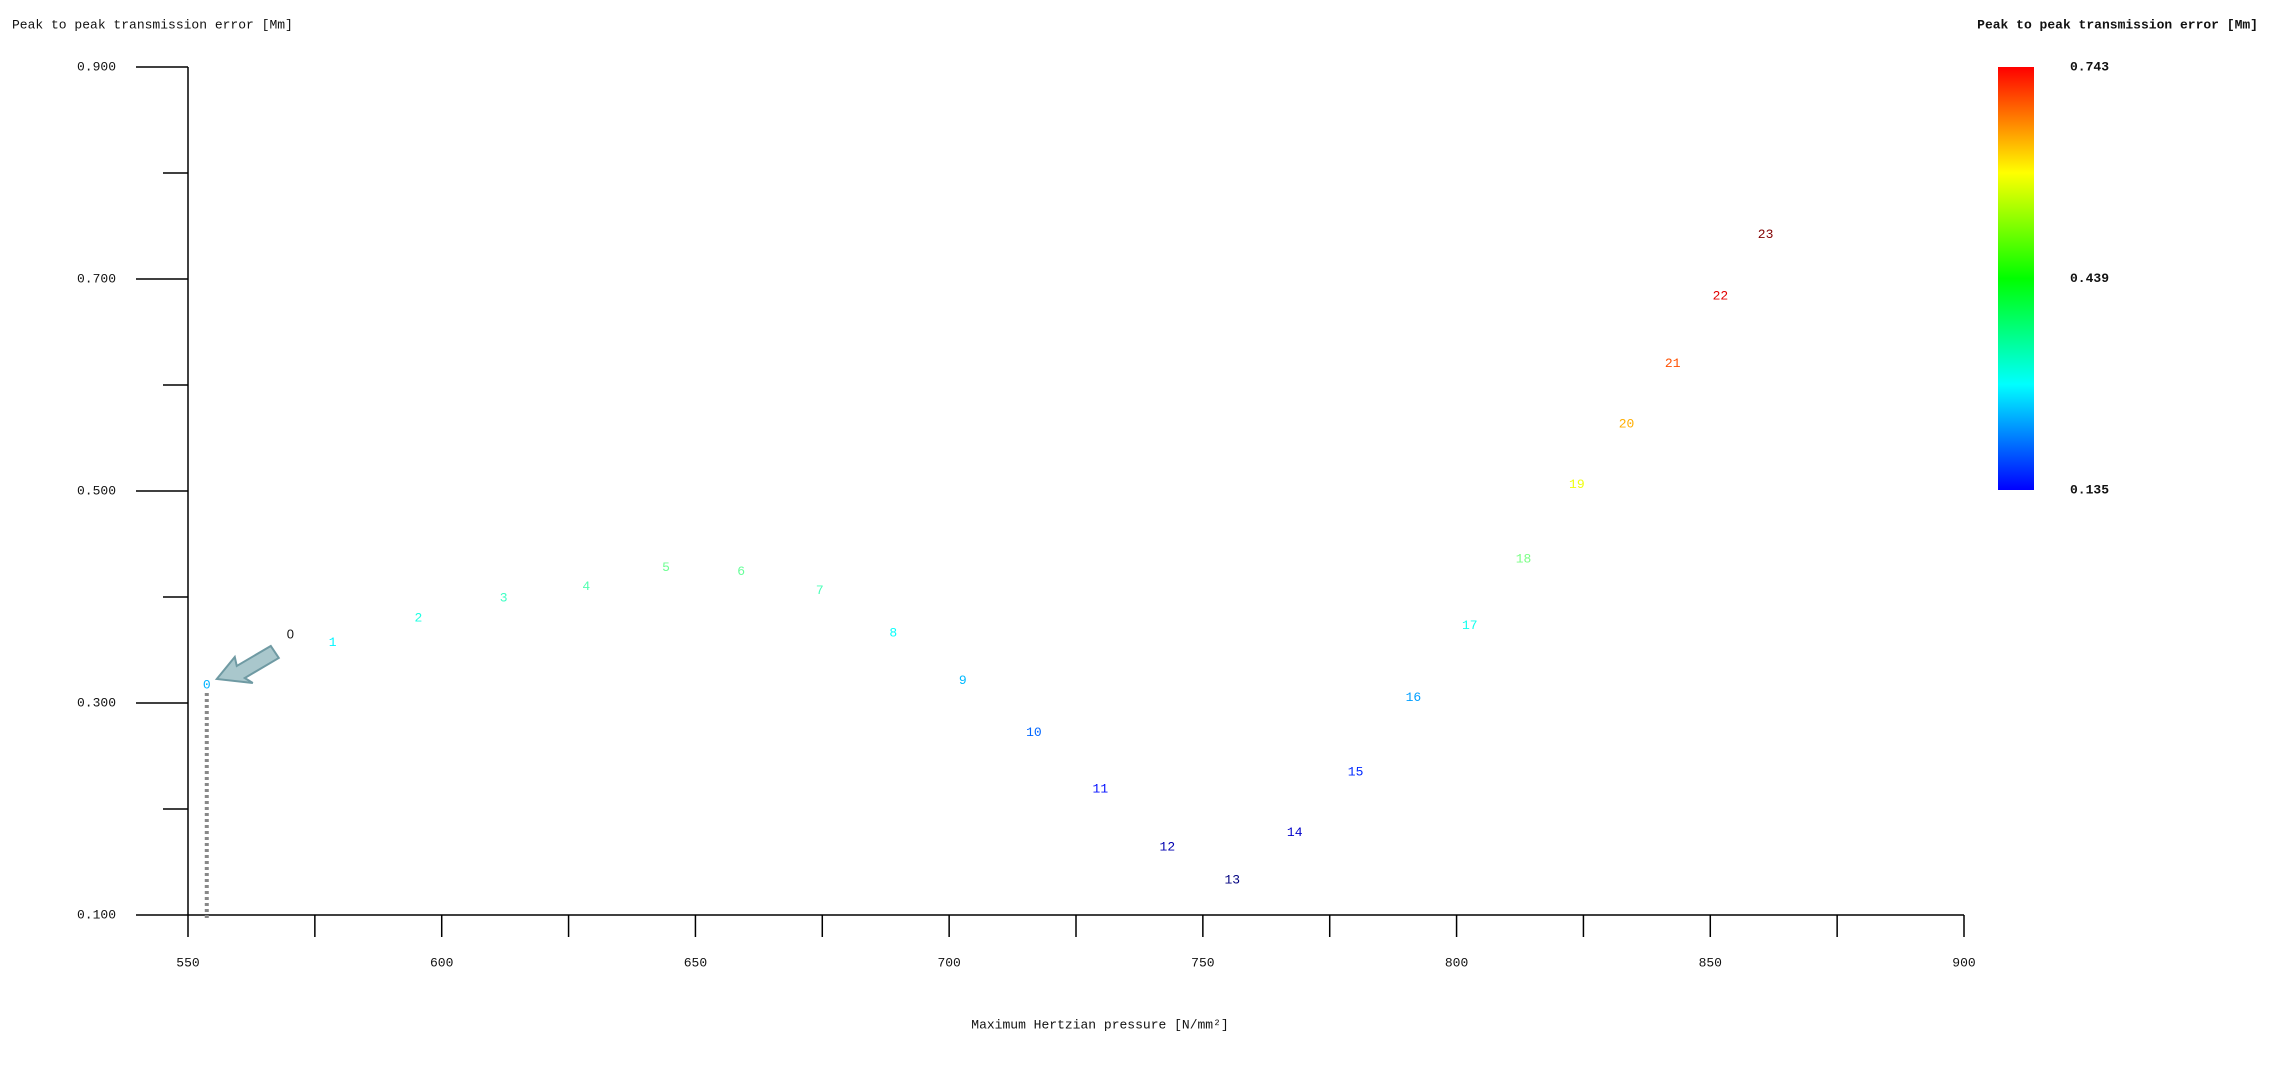 The width and height of the screenshot is (2271, 1065). What do you see at coordinates (187, 962) in the screenshot?
I see `x-tick-label: 550` at bounding box center [187, 962].